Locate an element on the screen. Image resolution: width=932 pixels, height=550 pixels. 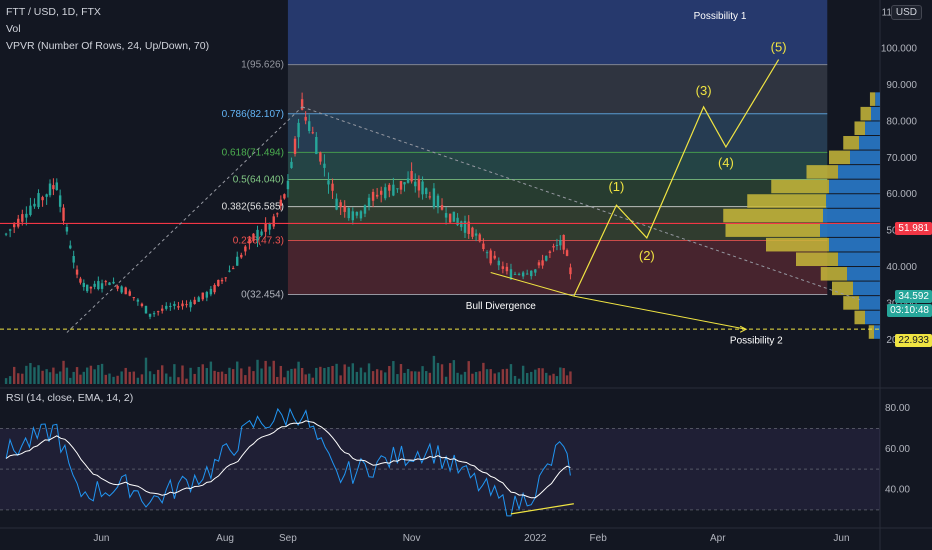
volume-profile is located at coordinates (801, 215).